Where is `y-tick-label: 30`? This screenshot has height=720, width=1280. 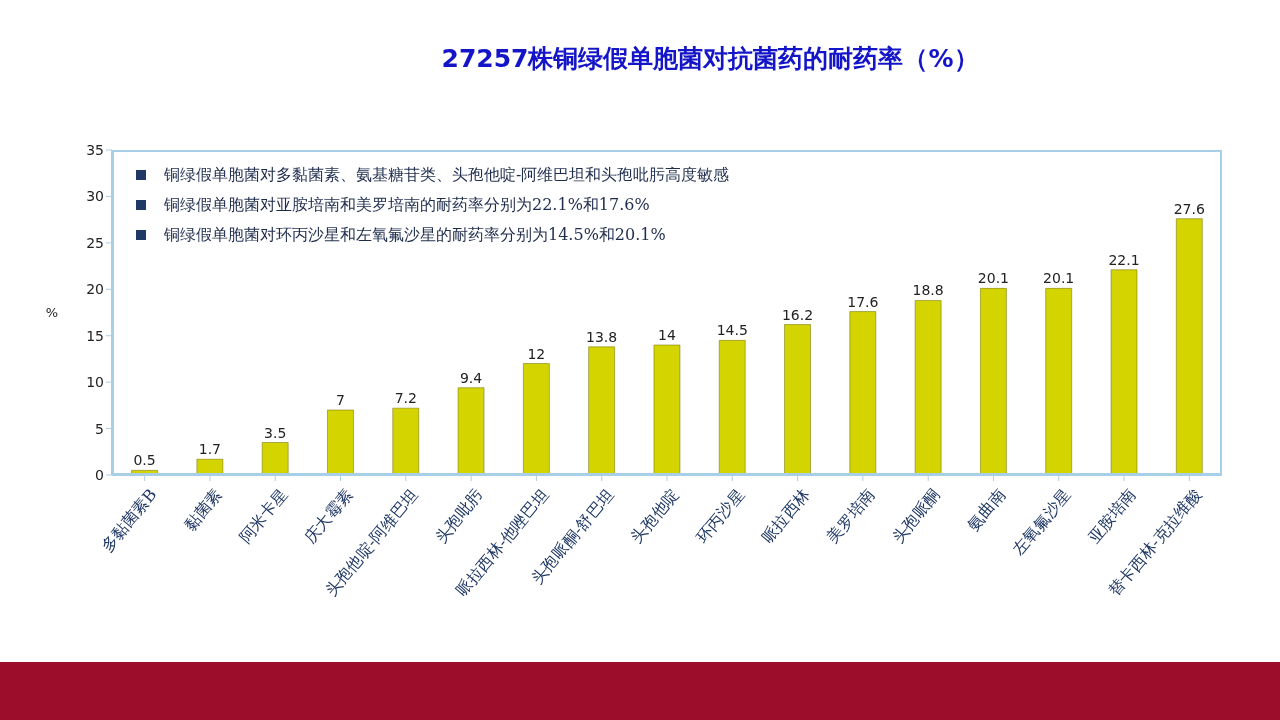 y-tick-label: 30 is located at coordinates (95, 196).